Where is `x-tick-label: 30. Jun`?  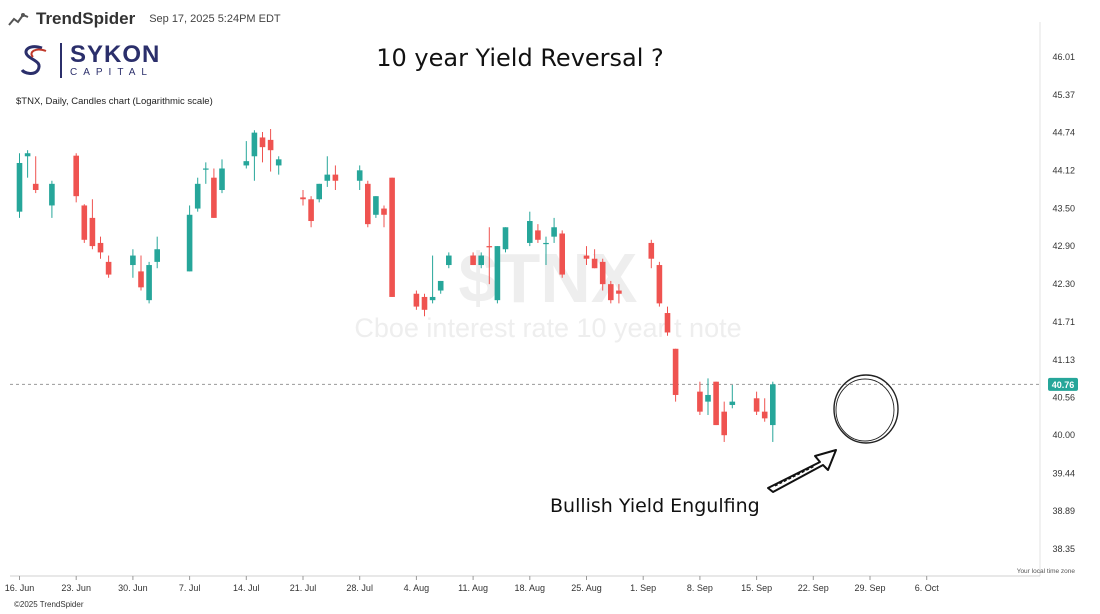
x-tick-label: 30. Jun is located at coordinates (133, 588).